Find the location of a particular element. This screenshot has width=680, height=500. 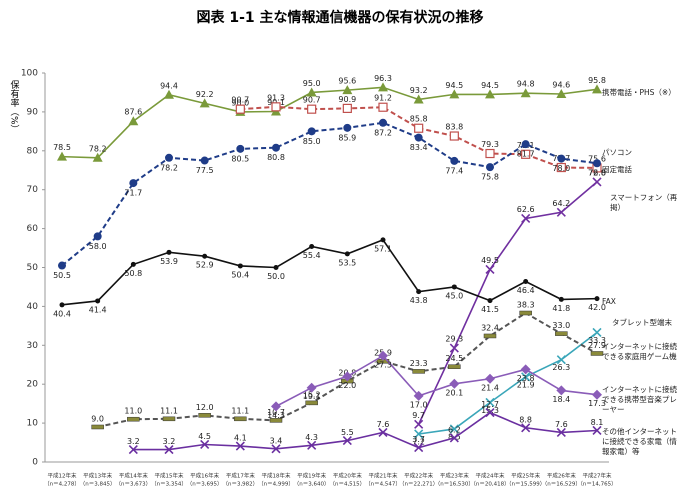

data-label: 80.5 is located at coordinates (240, 158).